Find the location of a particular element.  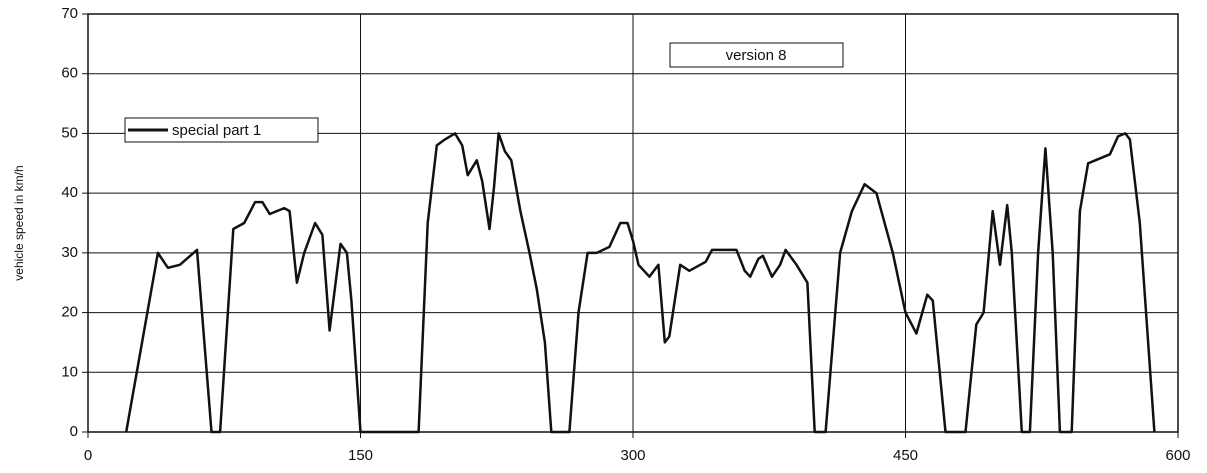

x-tick-label: 150 is located at coordinates (360, 455).